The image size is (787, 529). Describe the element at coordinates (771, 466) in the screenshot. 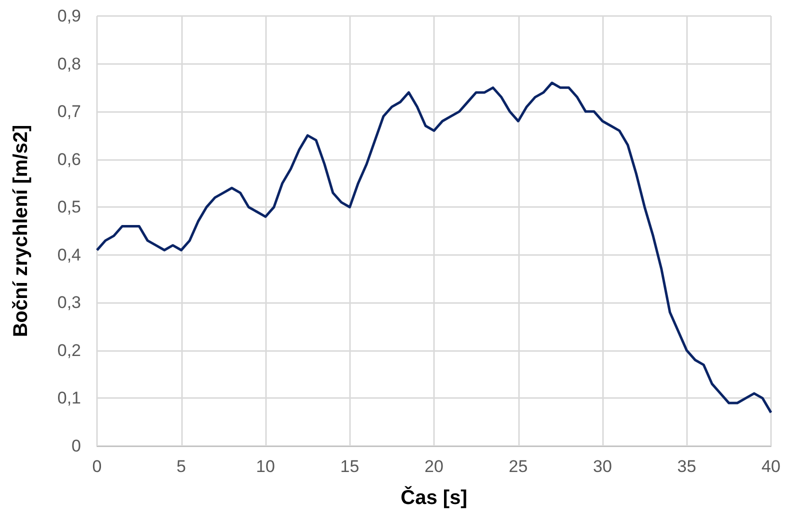

I see `x-tick-label: 40` at that location.